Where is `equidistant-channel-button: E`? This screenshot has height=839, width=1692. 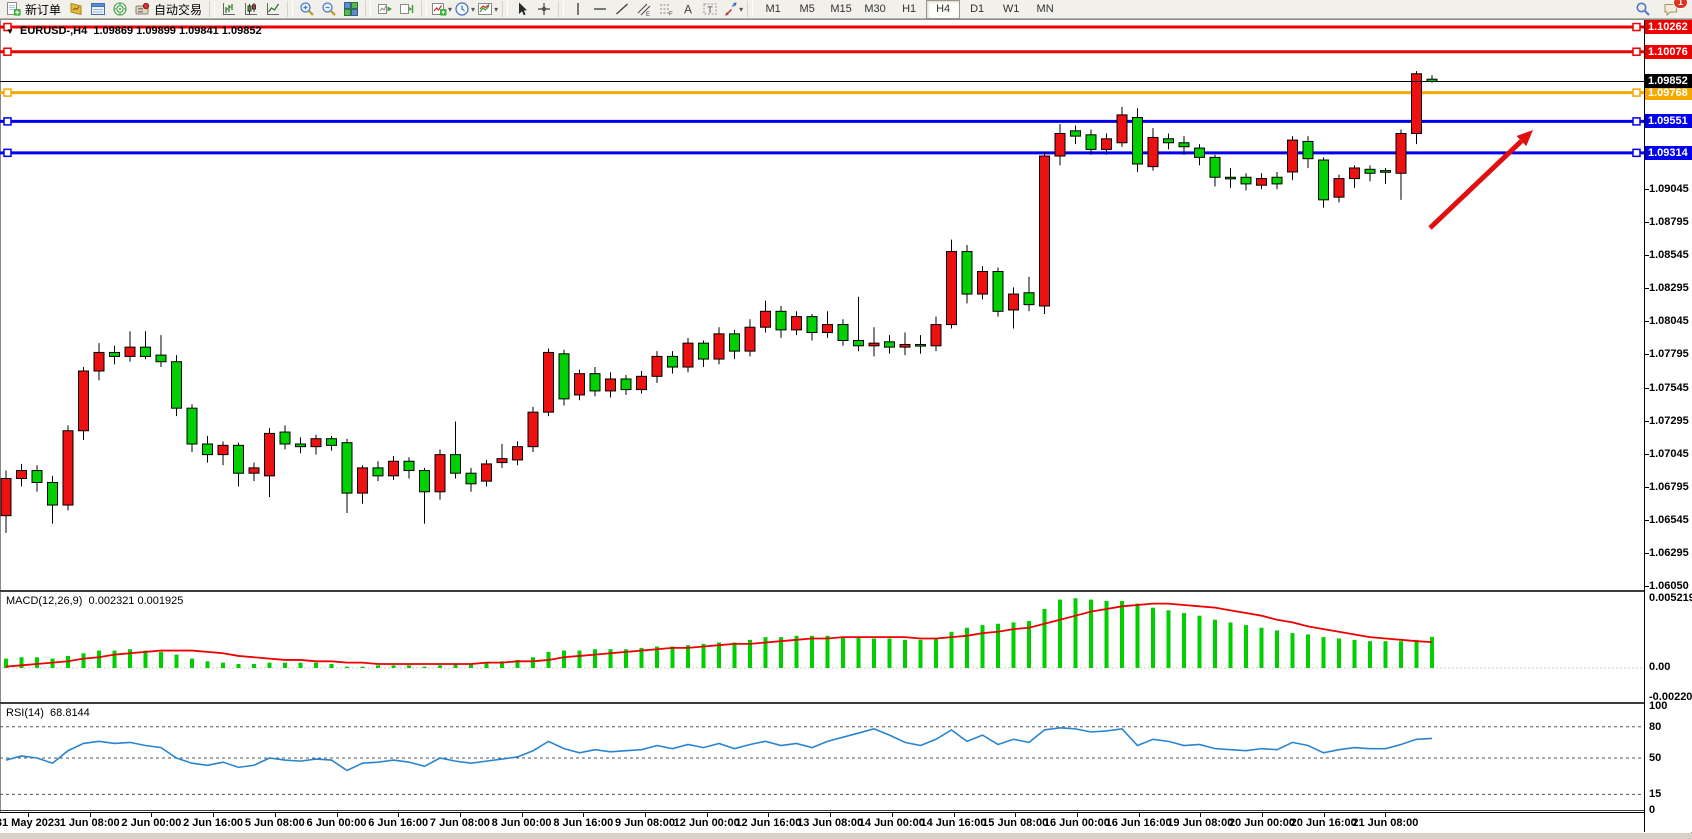
equidistant-channel-button: E is located at coordinates (644, 9).